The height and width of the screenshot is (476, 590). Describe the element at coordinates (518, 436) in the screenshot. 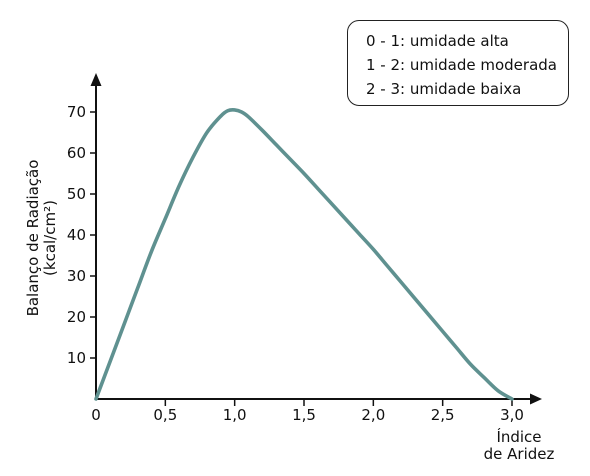

I see `x-axis-title-line-1: Índice` at that location.